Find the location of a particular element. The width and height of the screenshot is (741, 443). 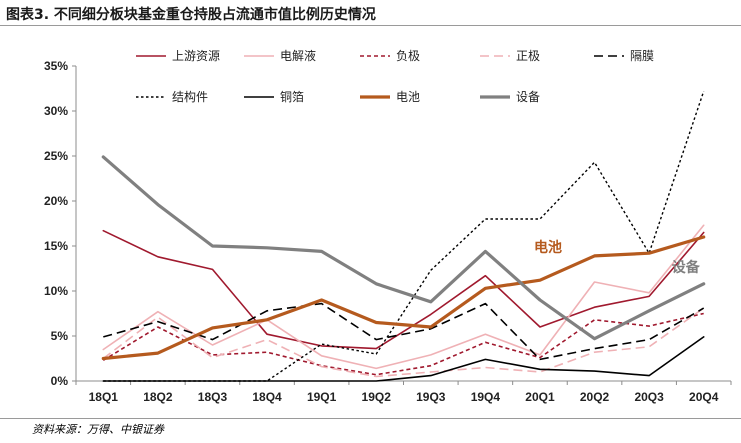

x-tick-label: 18Q1 is located at coordinates (104, 397).